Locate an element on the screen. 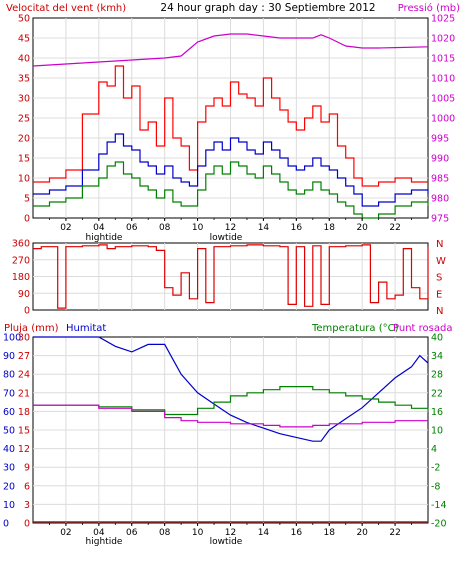  wind-x-tick-label: 08 is located at coordinates (165, 228).